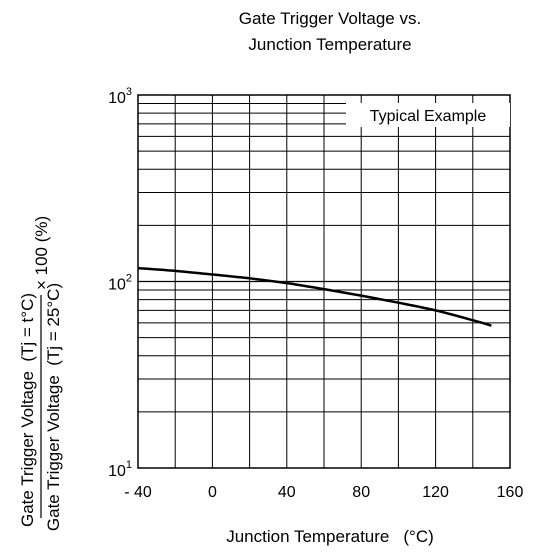 This screenshot has width=535, height=554. What do you see at coordinates (329, 44) in the screenshot?
I see `chart-title-line-2: Junction Temperature` at bounding box center [329, 44].